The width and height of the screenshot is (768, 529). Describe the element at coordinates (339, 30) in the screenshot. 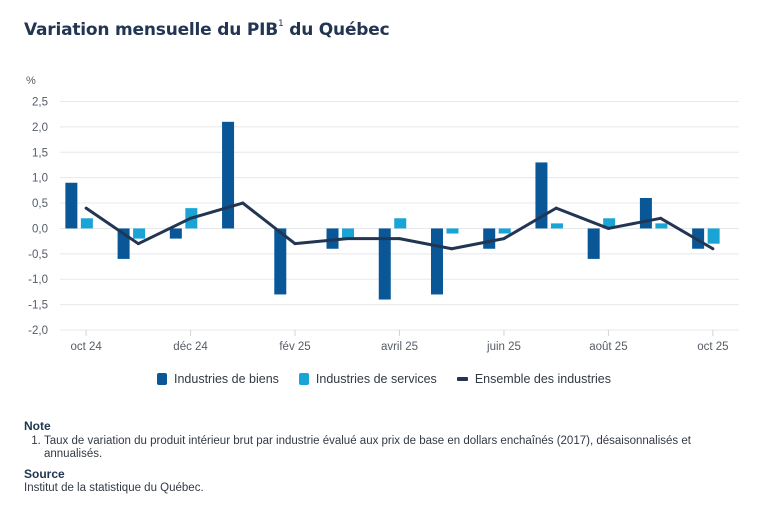

I see `title-suffix: du Québec` at that location.